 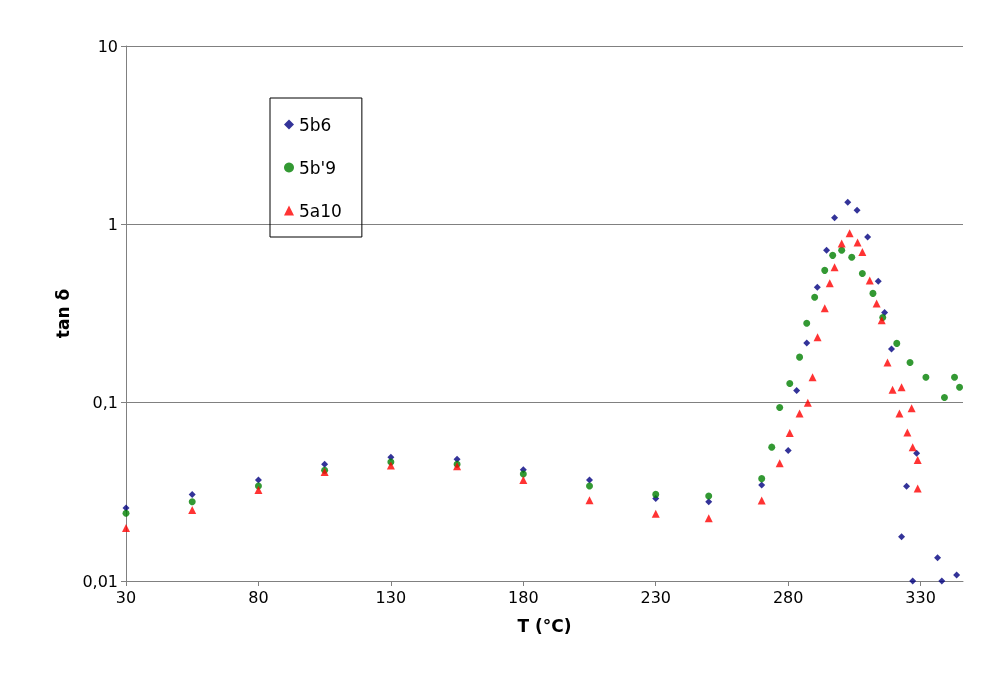 I want to click on x-tick-label: 230, so click(x=656, y=597).